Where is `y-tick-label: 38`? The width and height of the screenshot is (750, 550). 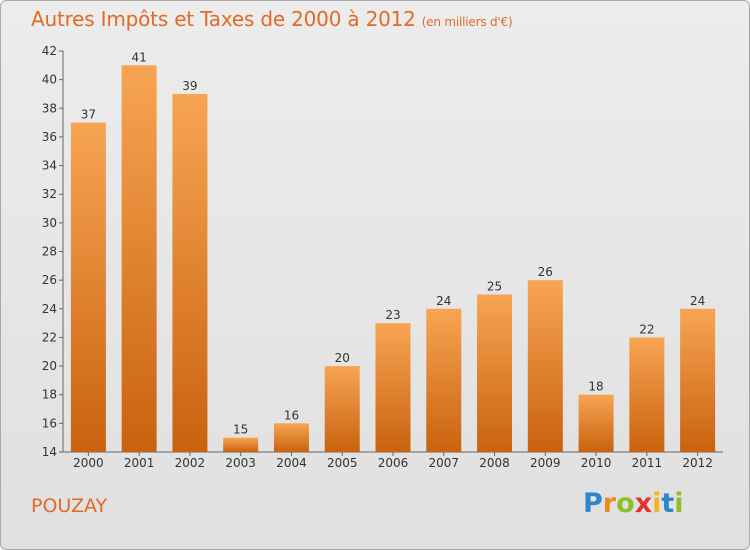 y-tick-label: 38 is located at coordinates (49, 108).